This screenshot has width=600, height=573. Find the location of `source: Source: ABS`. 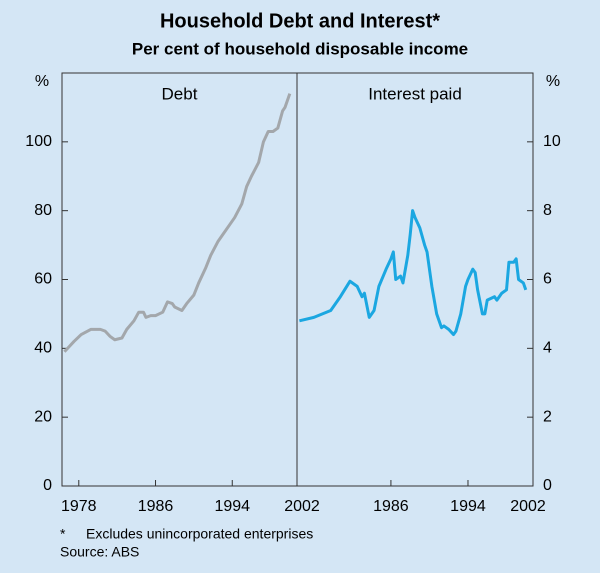

source: Source: ABS is located at coordinates (99, 552).